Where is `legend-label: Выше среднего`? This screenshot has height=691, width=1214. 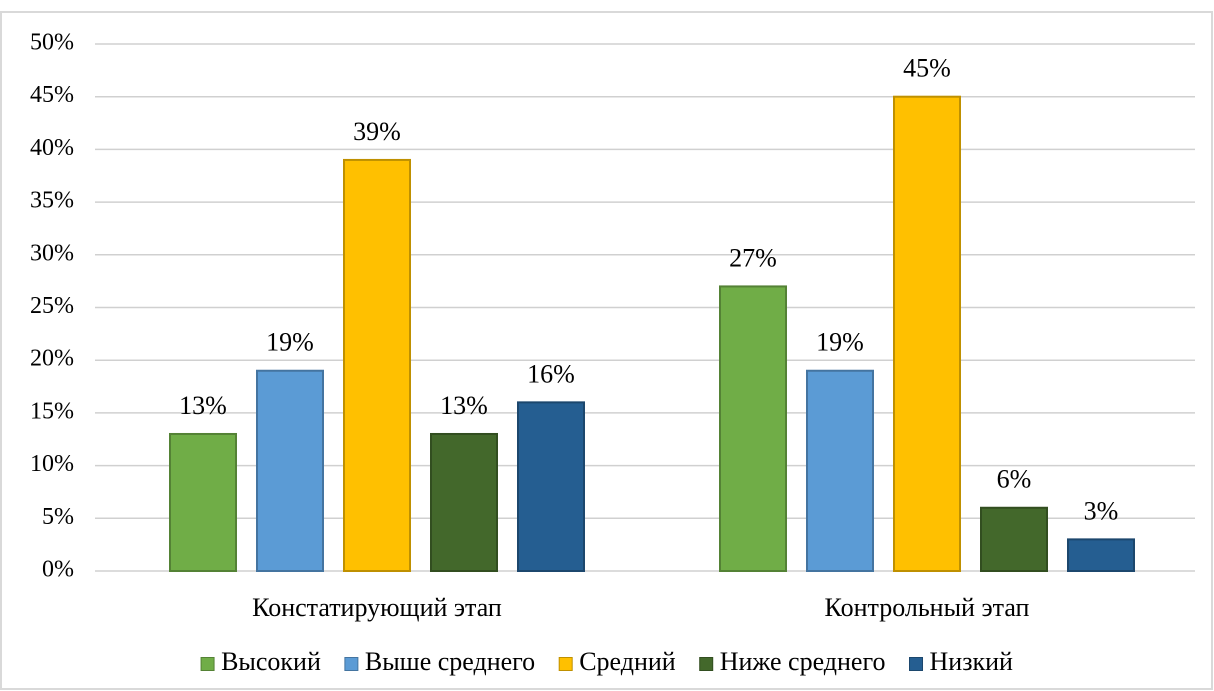
legend-label: Выше среднего is located at coordinates (450, 661).